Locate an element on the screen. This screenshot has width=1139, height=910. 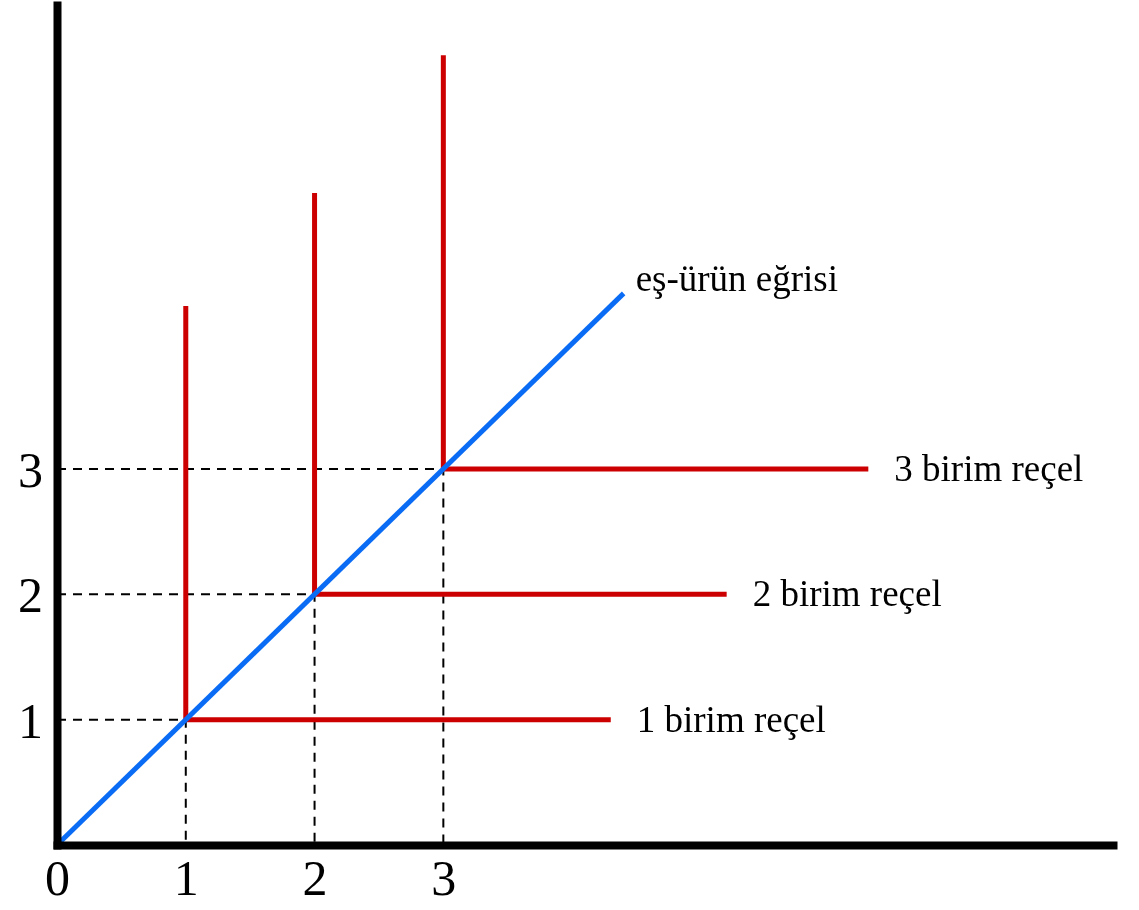
y-tick-label: 3 is located at coordinates (30, 469).